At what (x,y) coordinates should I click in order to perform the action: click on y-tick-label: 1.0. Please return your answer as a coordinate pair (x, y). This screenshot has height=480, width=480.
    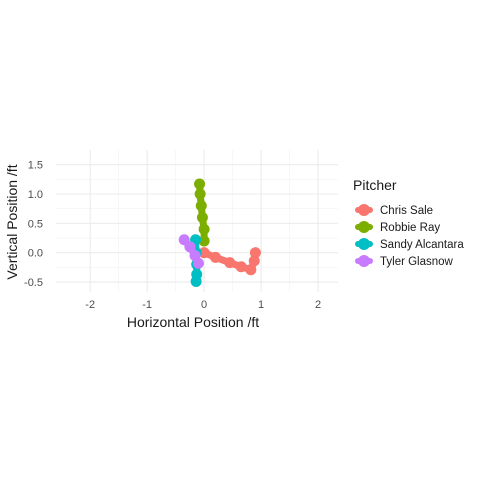
    Looking at the image, I should click on (35, 195).